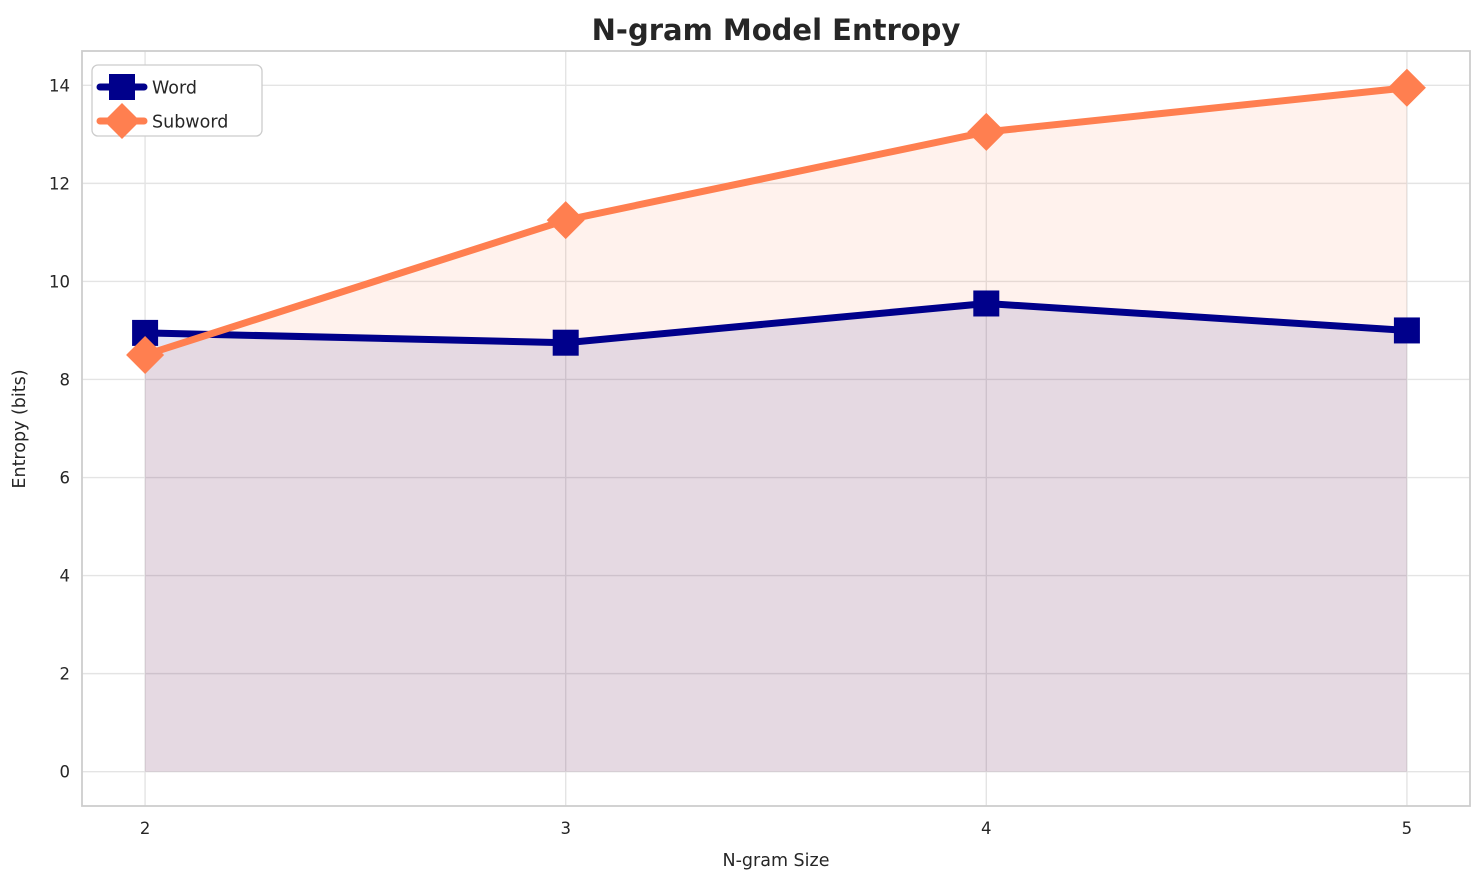 This screenshot has height=885, width=1484. I want to click on x-tick-label-2: 2, so click(145, 828).